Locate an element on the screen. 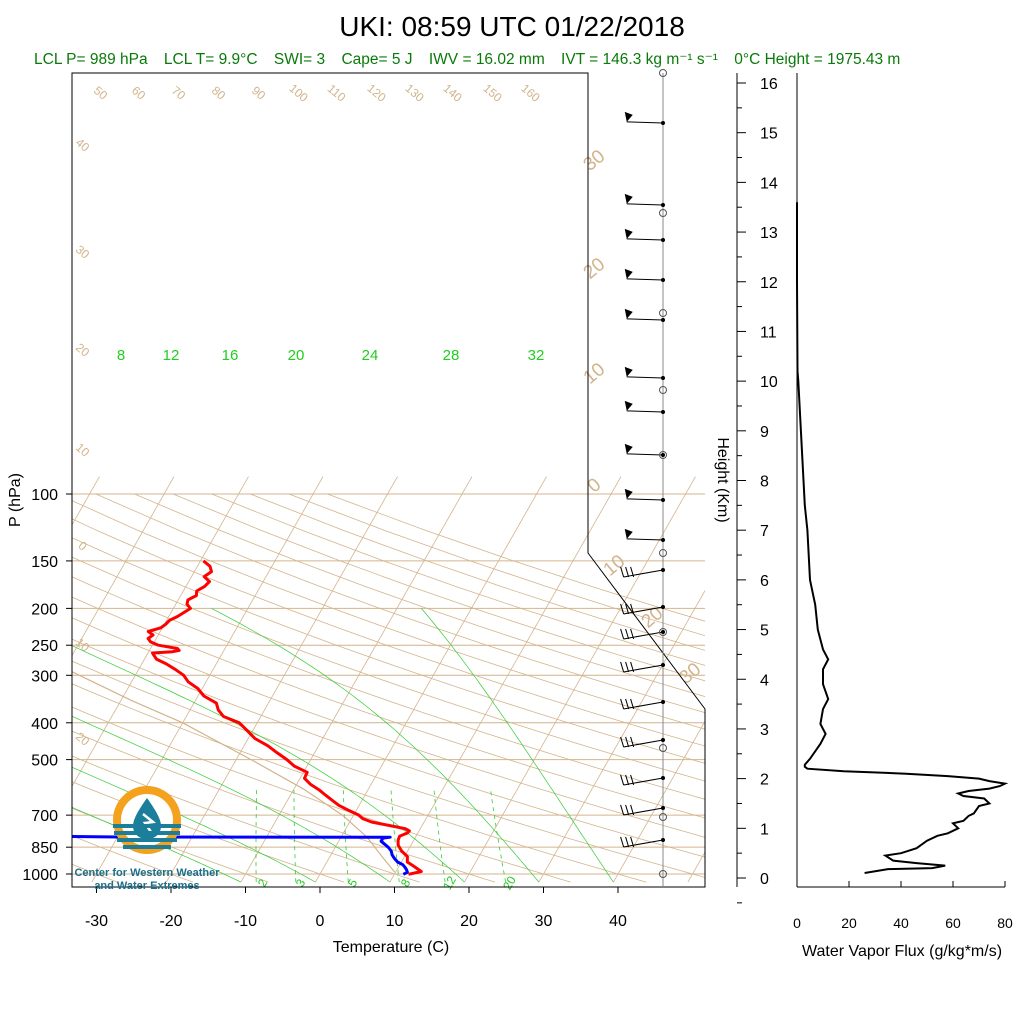 The height and width of the screenshot is (1024, 1024). flux-series-line is located at coordinates (902, 538).